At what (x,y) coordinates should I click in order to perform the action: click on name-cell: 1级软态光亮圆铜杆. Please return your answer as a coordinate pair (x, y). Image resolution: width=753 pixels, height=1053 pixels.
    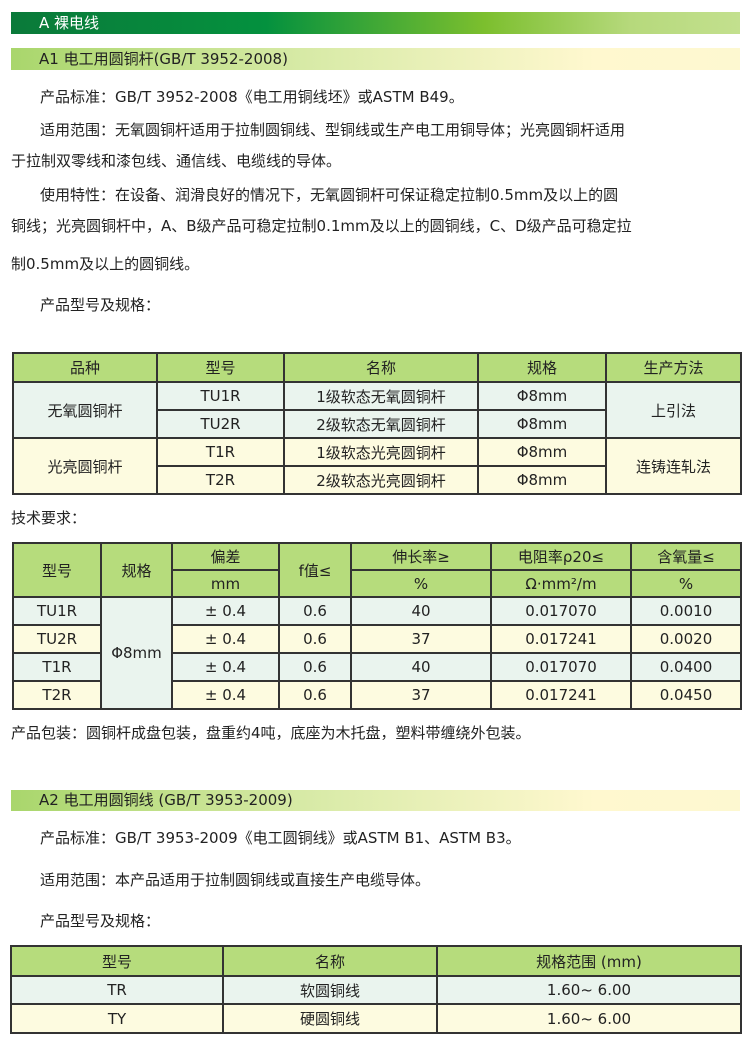
    Looking at the image, I should click on (381, 452).